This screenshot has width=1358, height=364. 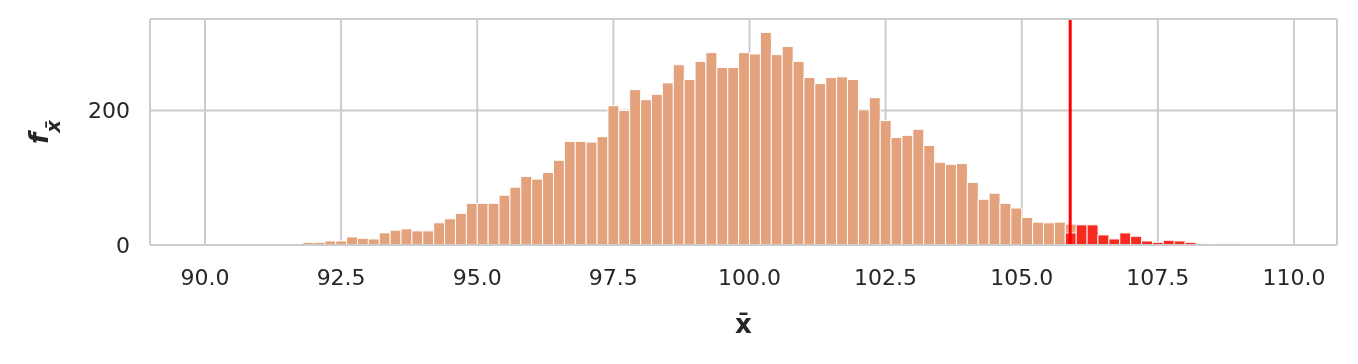 I want to click on x-tick-label: 102.5, so click(x=886, y=277).